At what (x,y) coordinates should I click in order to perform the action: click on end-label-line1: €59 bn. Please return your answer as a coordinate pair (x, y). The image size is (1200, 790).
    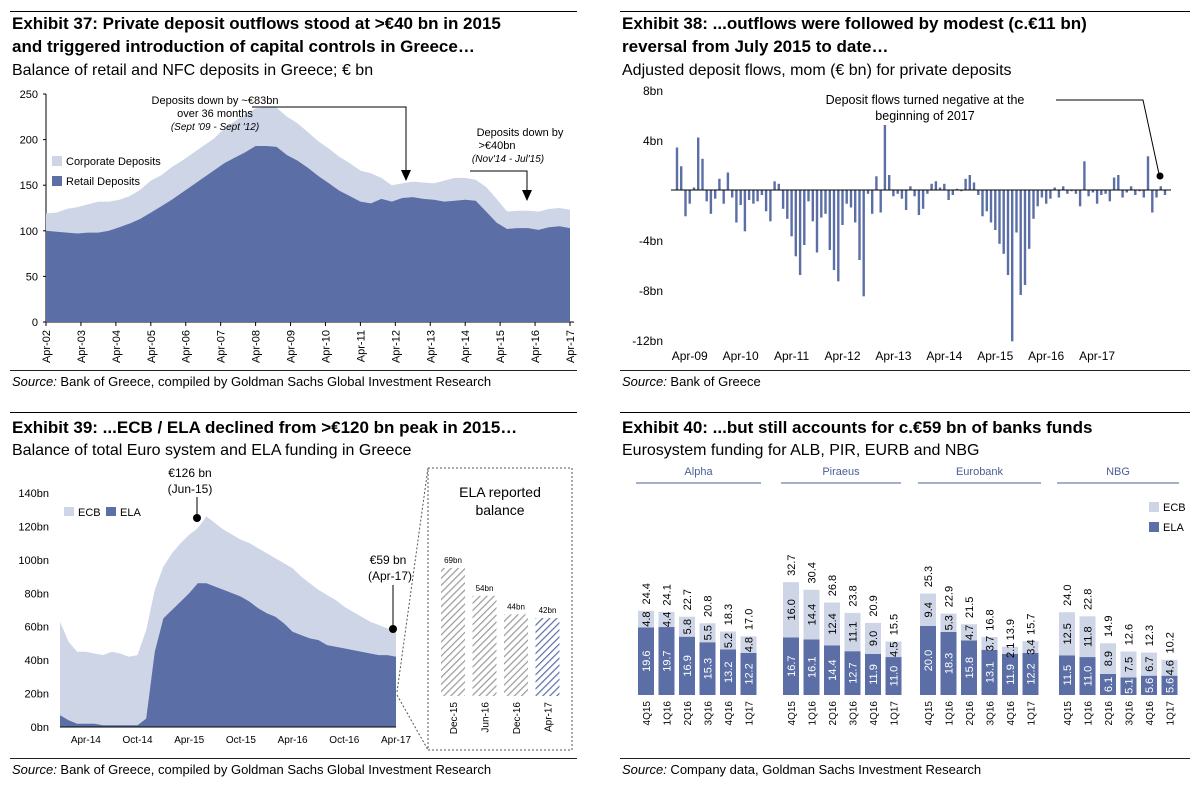
    Looking at the image, I should click on (388, 560).